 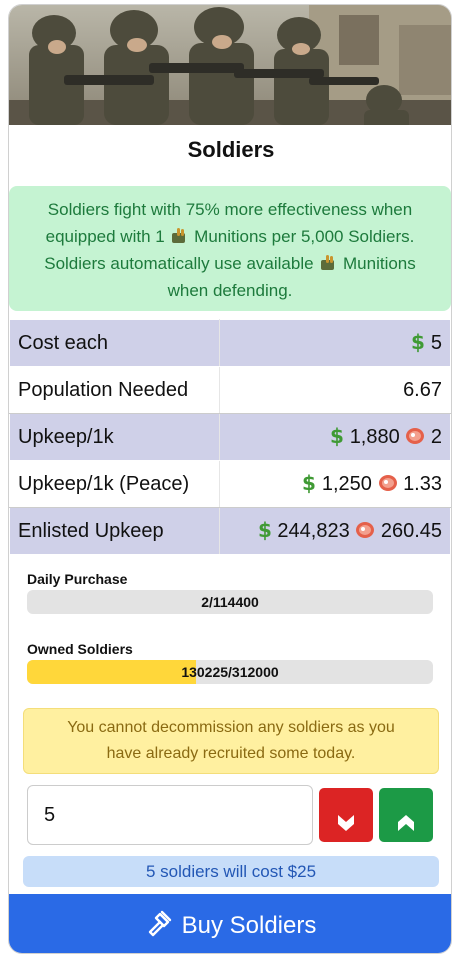 What do you see at coordinates (377, 263) in the screenshot?
I see `info-text: Munitions` at bounding box center [377, 263].